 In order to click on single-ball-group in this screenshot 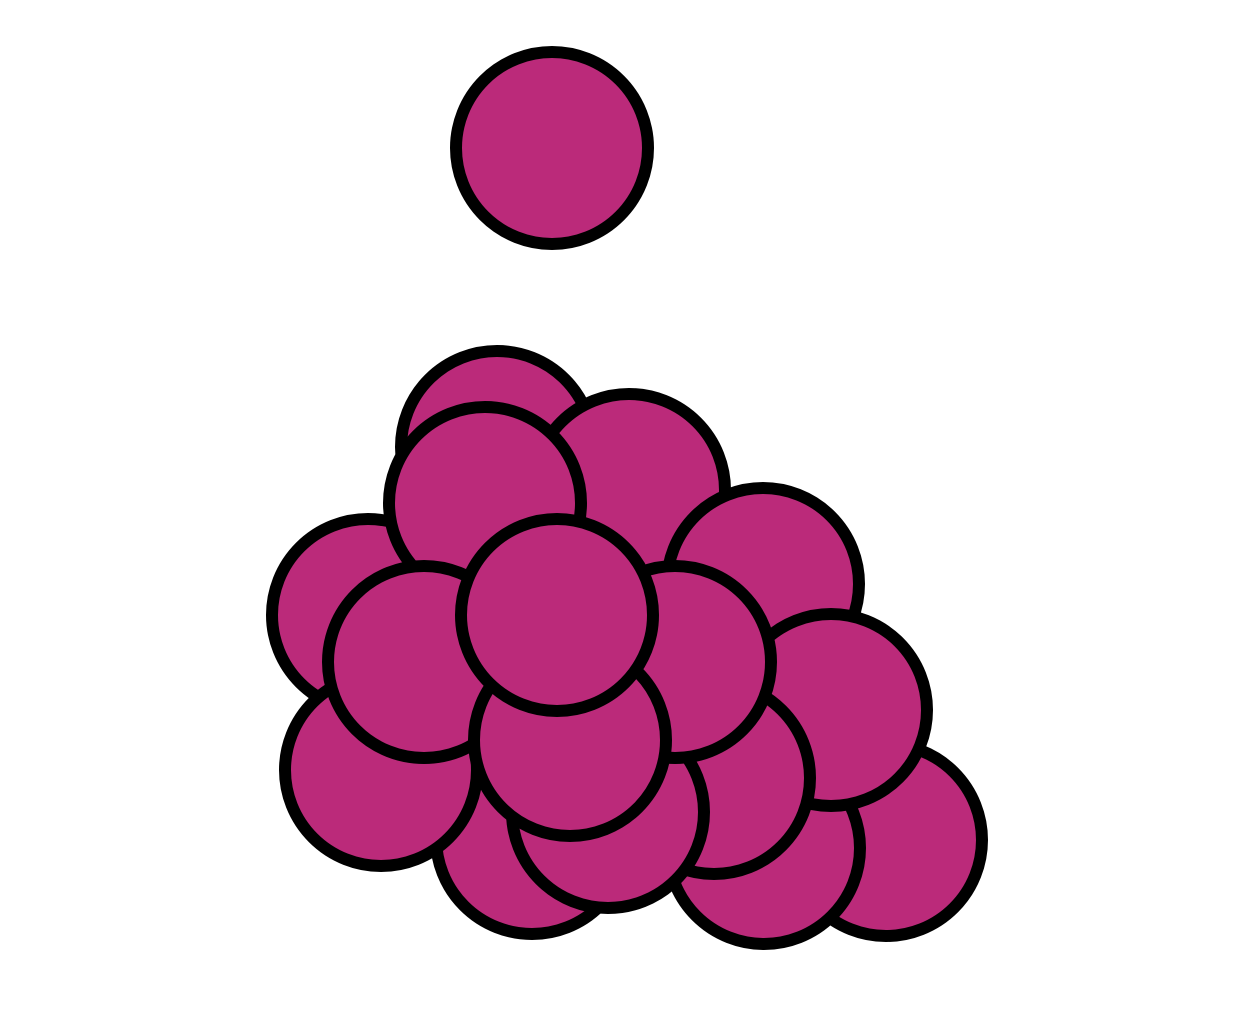, I will do `click(552, 148)`.